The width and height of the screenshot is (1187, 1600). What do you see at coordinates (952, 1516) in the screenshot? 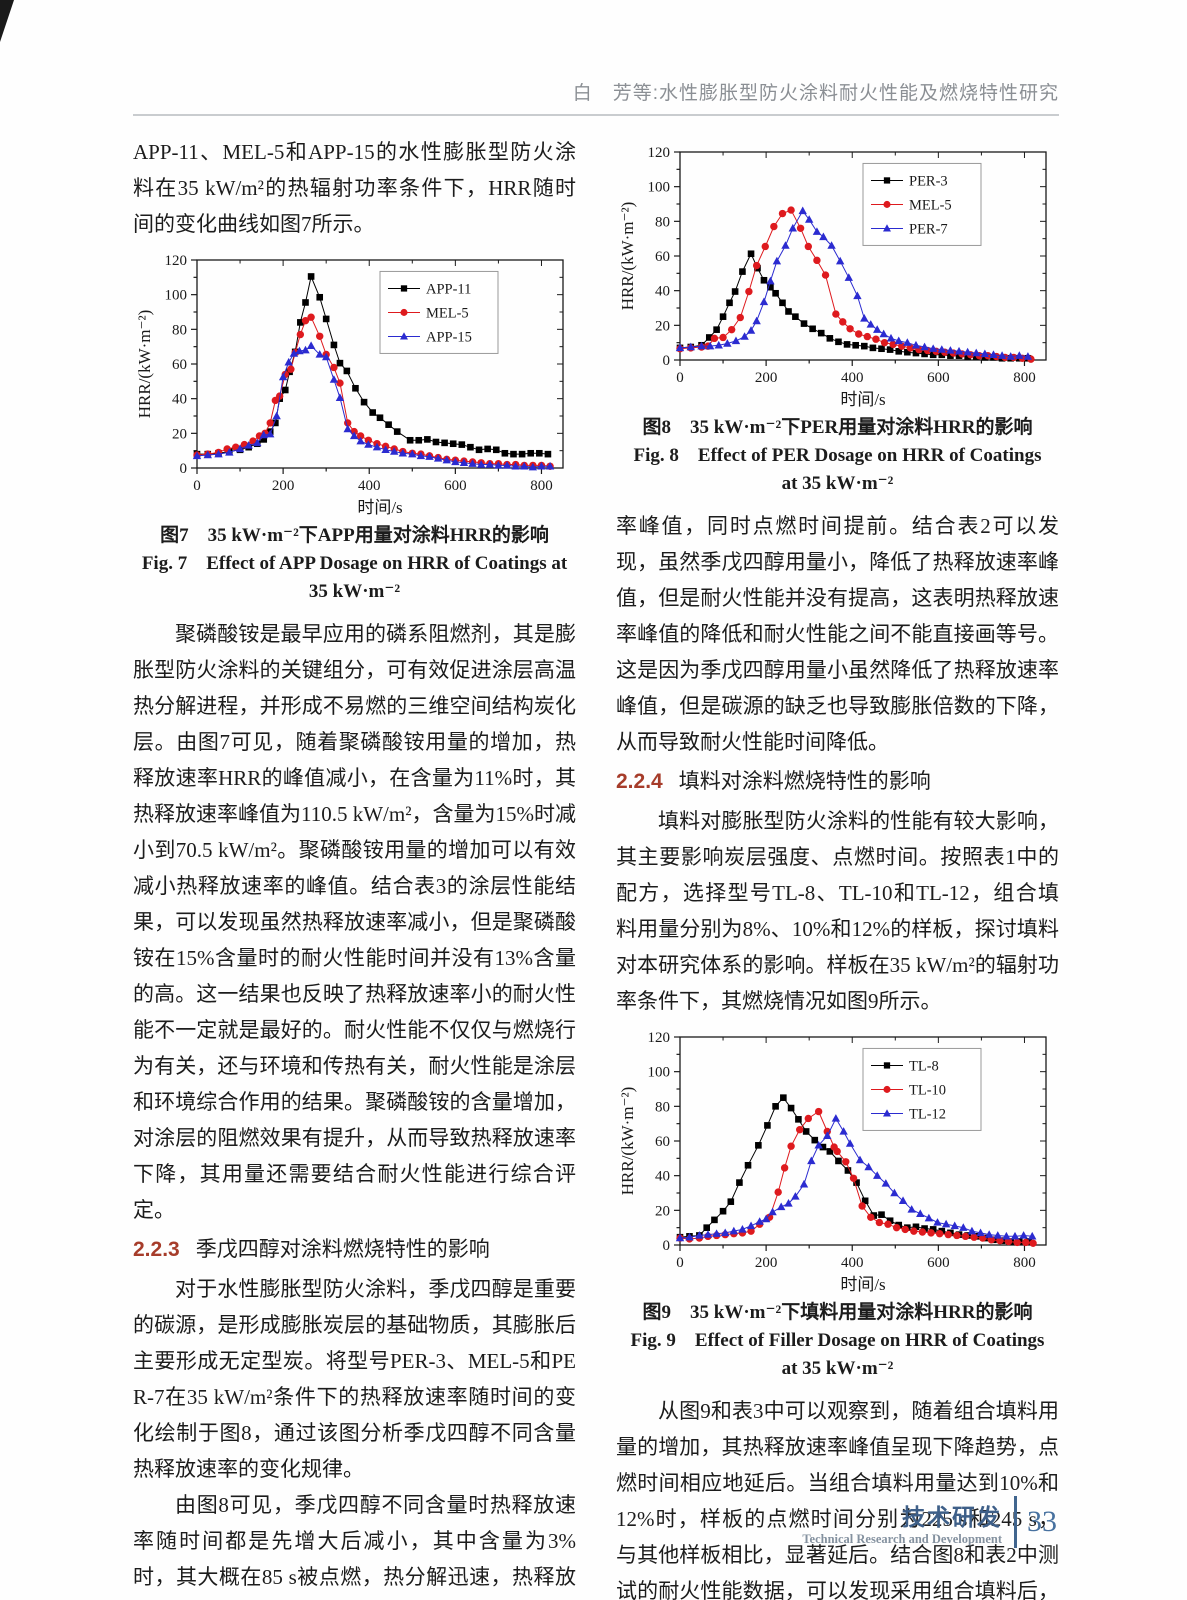
I see `footer-section-cn: 技术研发` at bounding box center [952, 1516].